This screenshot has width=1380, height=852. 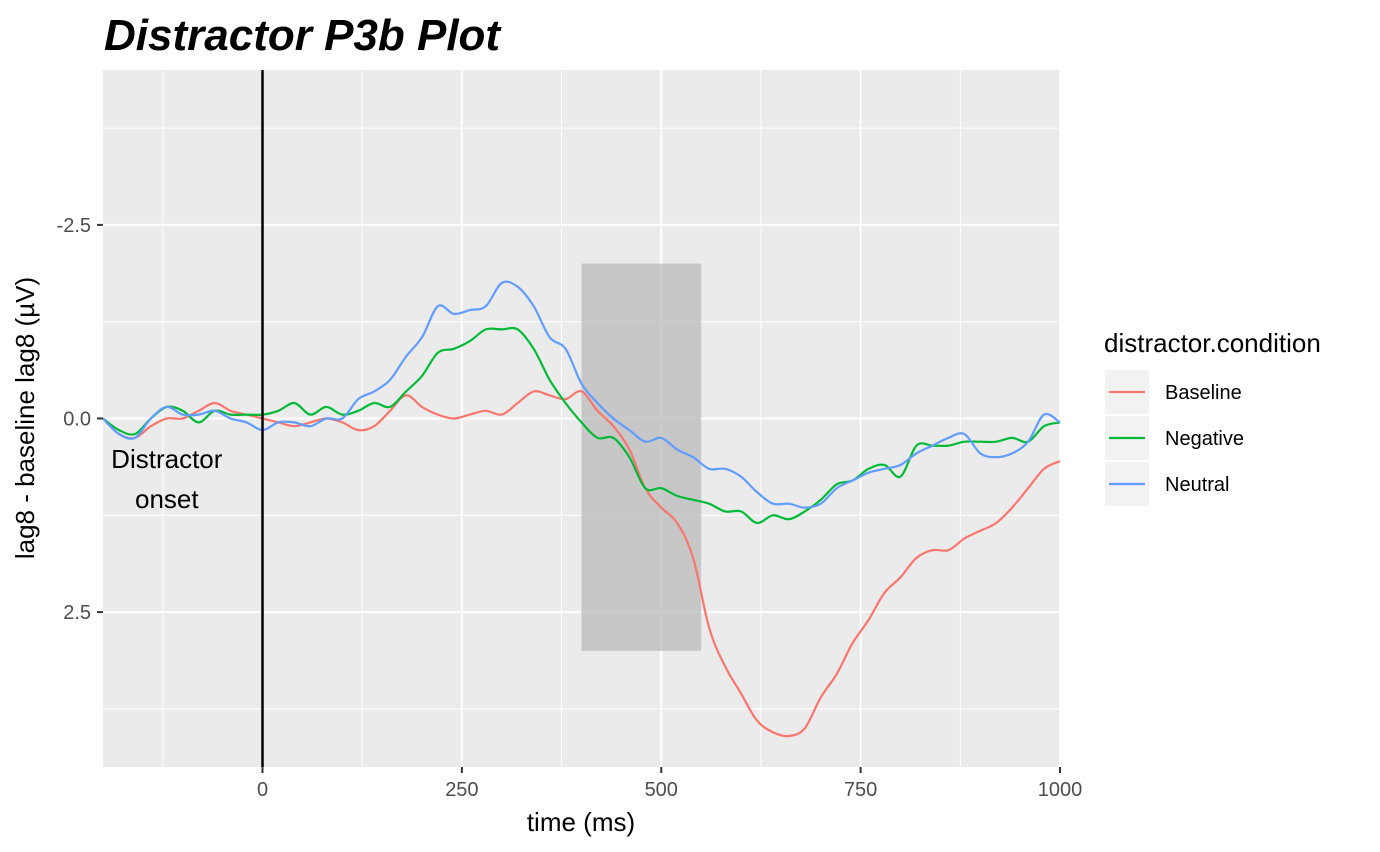 What do you see at coordinates (167, 499) in the screenshot?
I see `onset-annotation-line2: onset` at bounding box center [167, 499].